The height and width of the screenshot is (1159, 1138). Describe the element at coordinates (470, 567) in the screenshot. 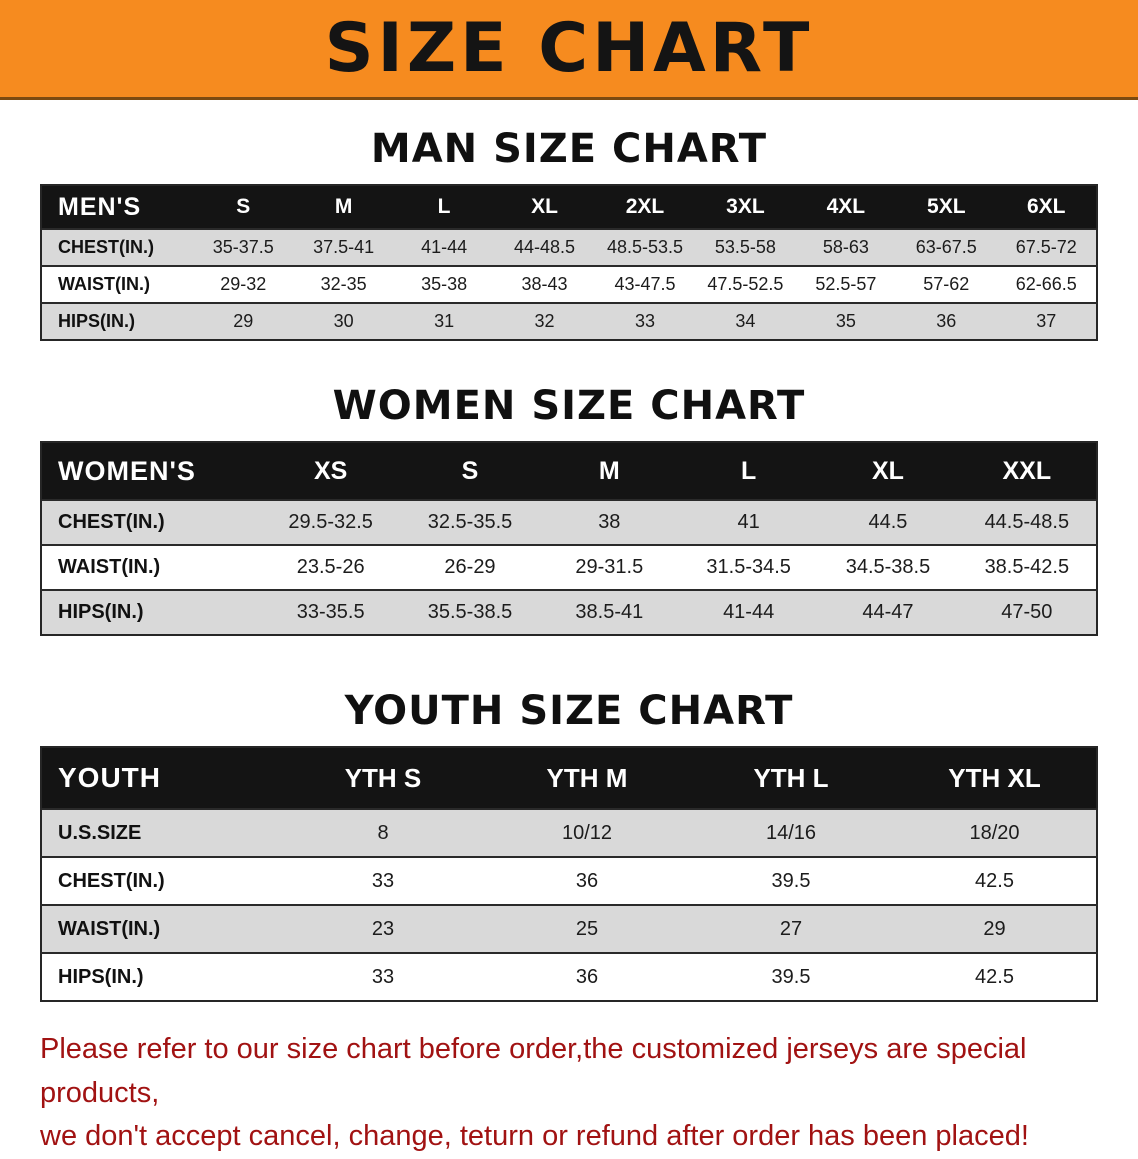

I see `size-value-cell: 26-29` at that location.